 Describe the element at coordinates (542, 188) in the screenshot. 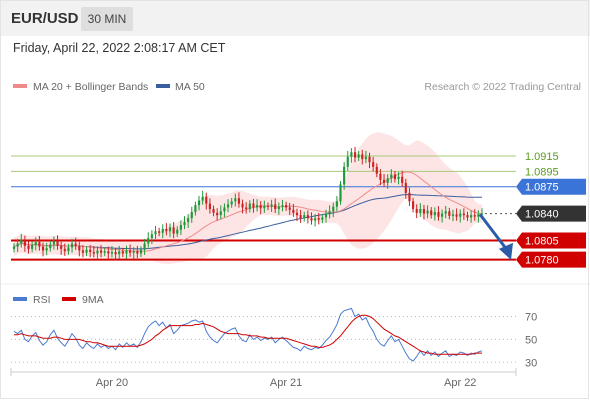

I see `level-label-1-0875: 1.0875` at that location.